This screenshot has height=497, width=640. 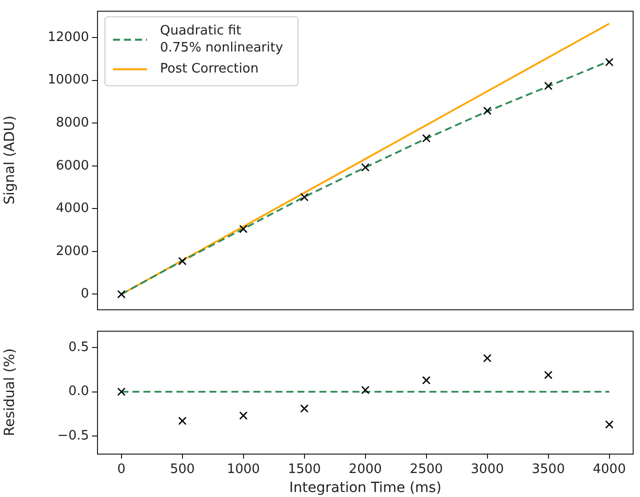 What do you see at coordinates (78, 347) in the screenshot?
I see `y-tick-label: 0.5` at bounding box center [78, 347].